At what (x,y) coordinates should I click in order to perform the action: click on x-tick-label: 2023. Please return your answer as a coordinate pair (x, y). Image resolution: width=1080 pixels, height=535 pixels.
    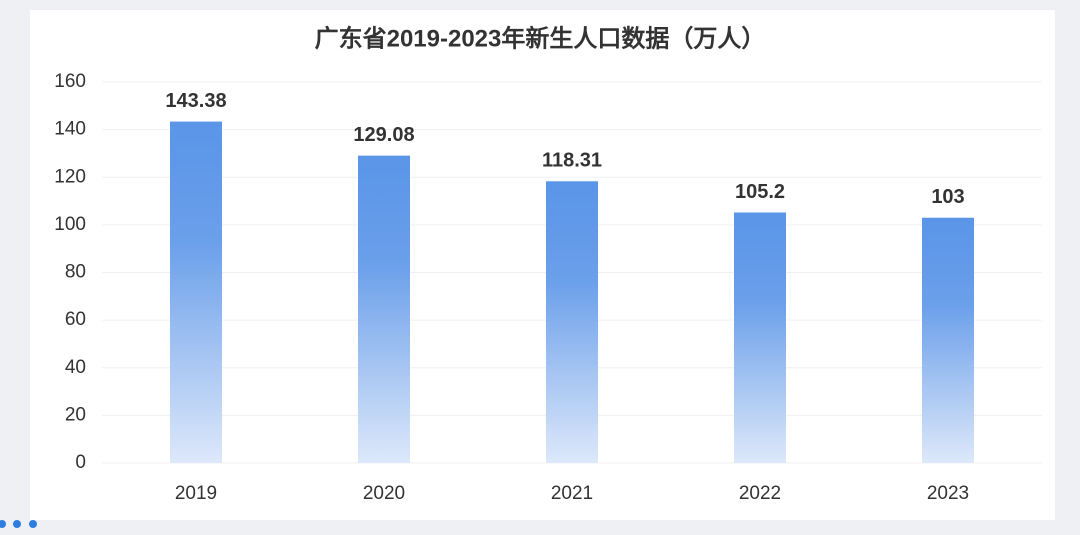
    Looking at the image, I should click on (948, 493).